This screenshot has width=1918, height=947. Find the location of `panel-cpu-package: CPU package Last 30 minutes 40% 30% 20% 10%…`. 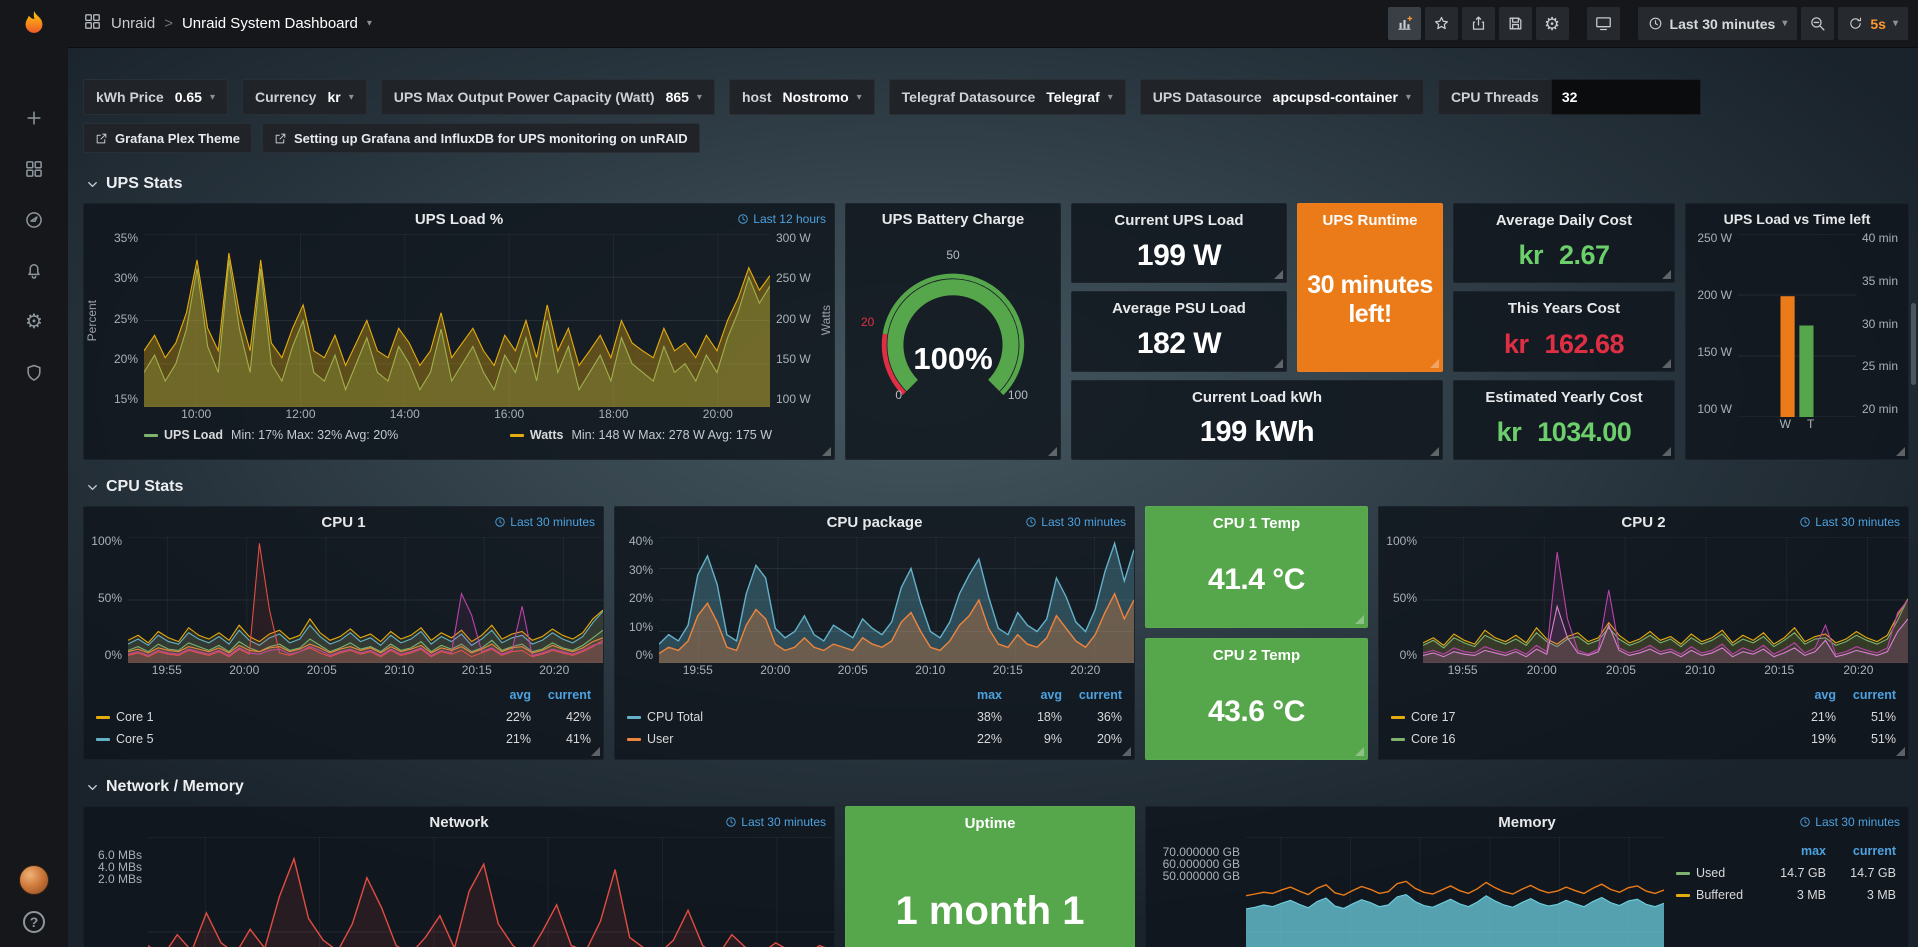

panel-cpu-package: CPU package Last 30 minutes 40% 30% 20% 10%… is located at coordinates (874, 633).